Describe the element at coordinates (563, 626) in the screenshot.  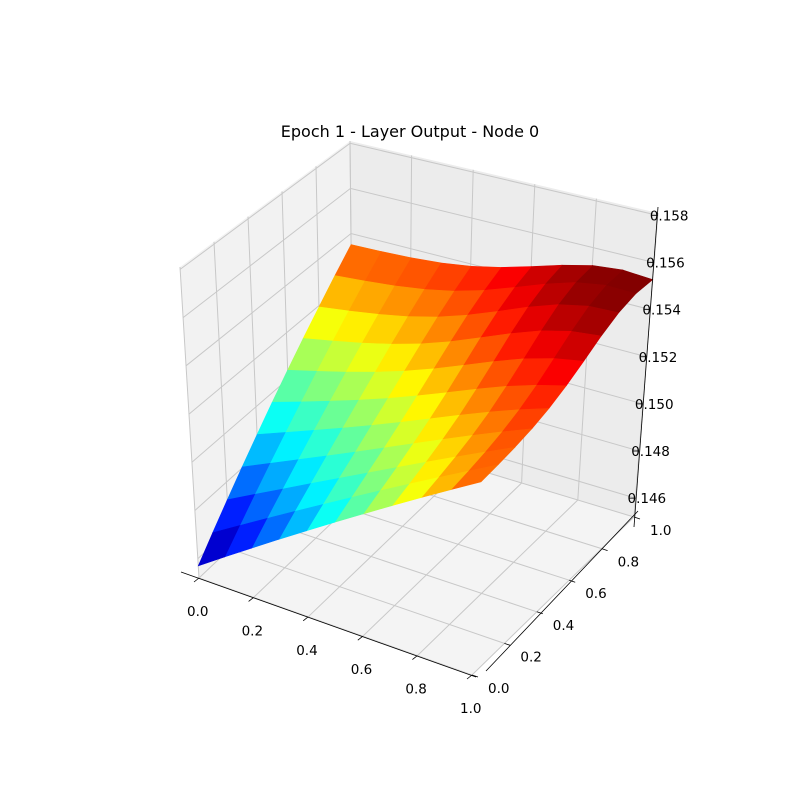
I see `y-tick-label: 0.4` at that location.